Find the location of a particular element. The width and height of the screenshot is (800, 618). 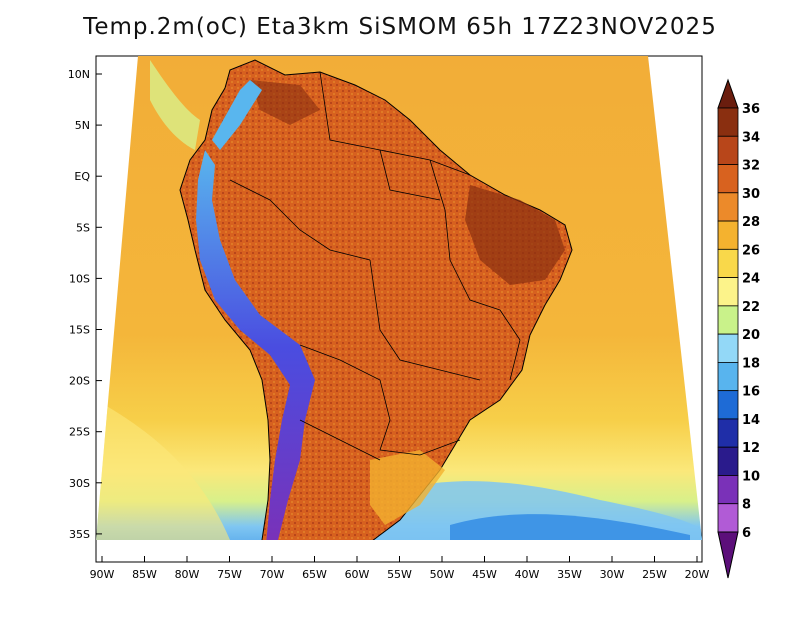

colorbar-label: 28 is located at coordinates (751, 222).